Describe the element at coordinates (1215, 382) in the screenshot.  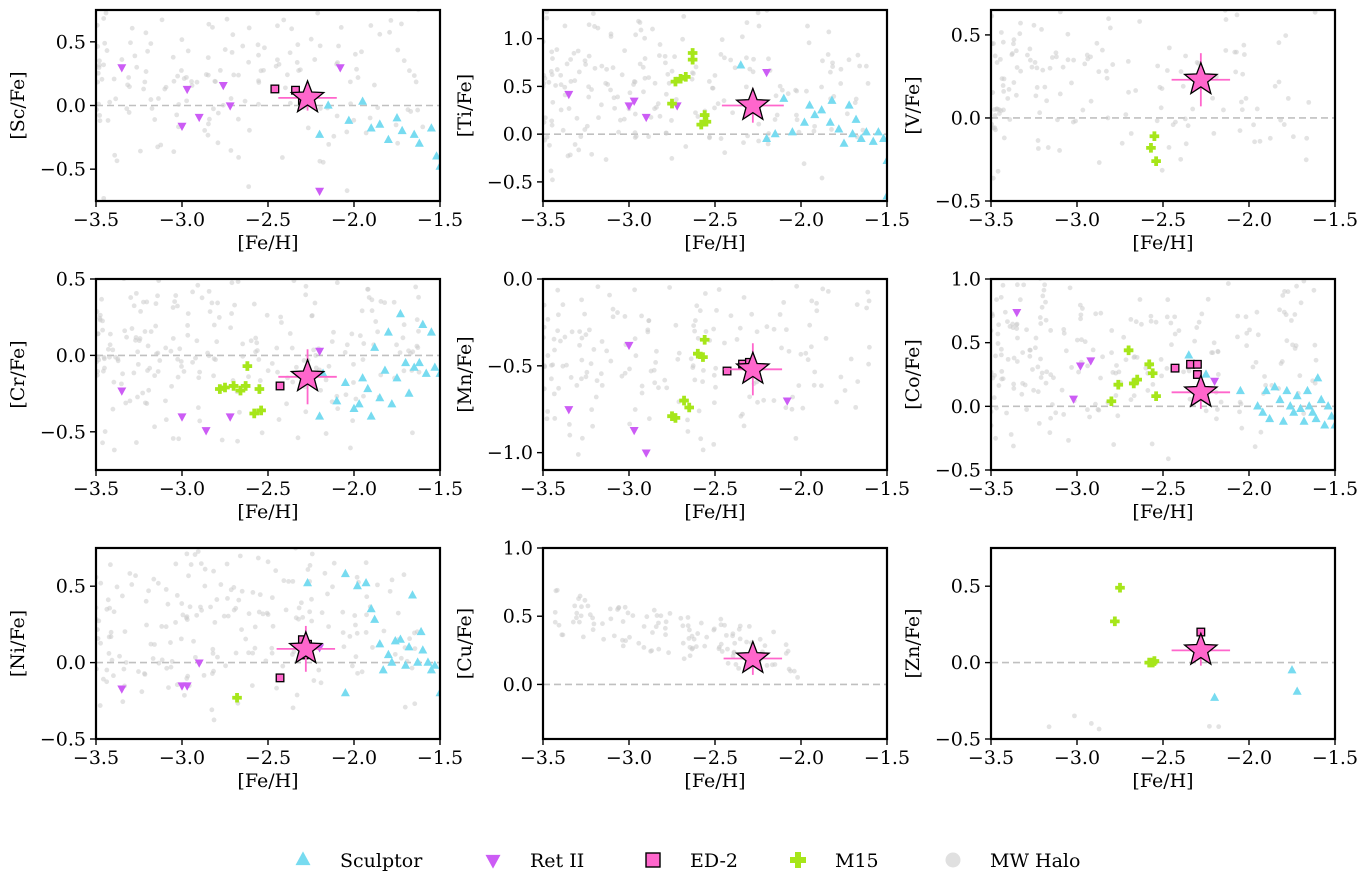
I see `retii-point` at that location.